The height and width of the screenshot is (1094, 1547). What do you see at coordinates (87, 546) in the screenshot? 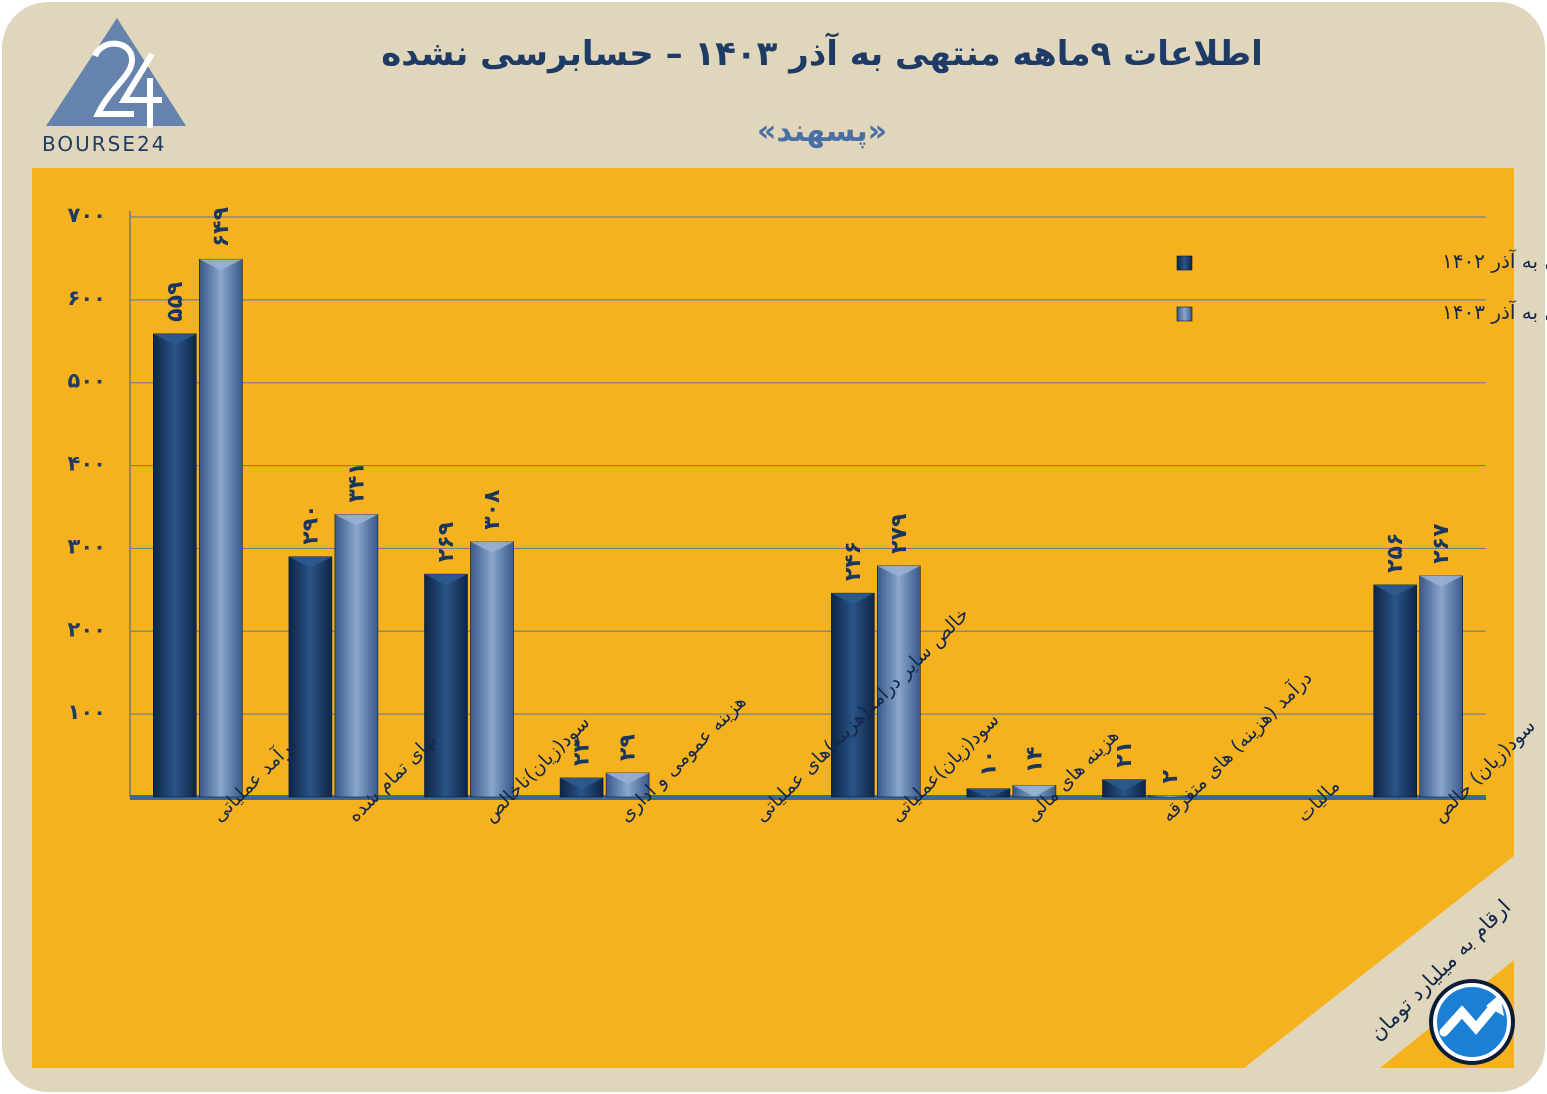
I see `y-tick-label: ۳۰۰` at bounding box center [87, 546].